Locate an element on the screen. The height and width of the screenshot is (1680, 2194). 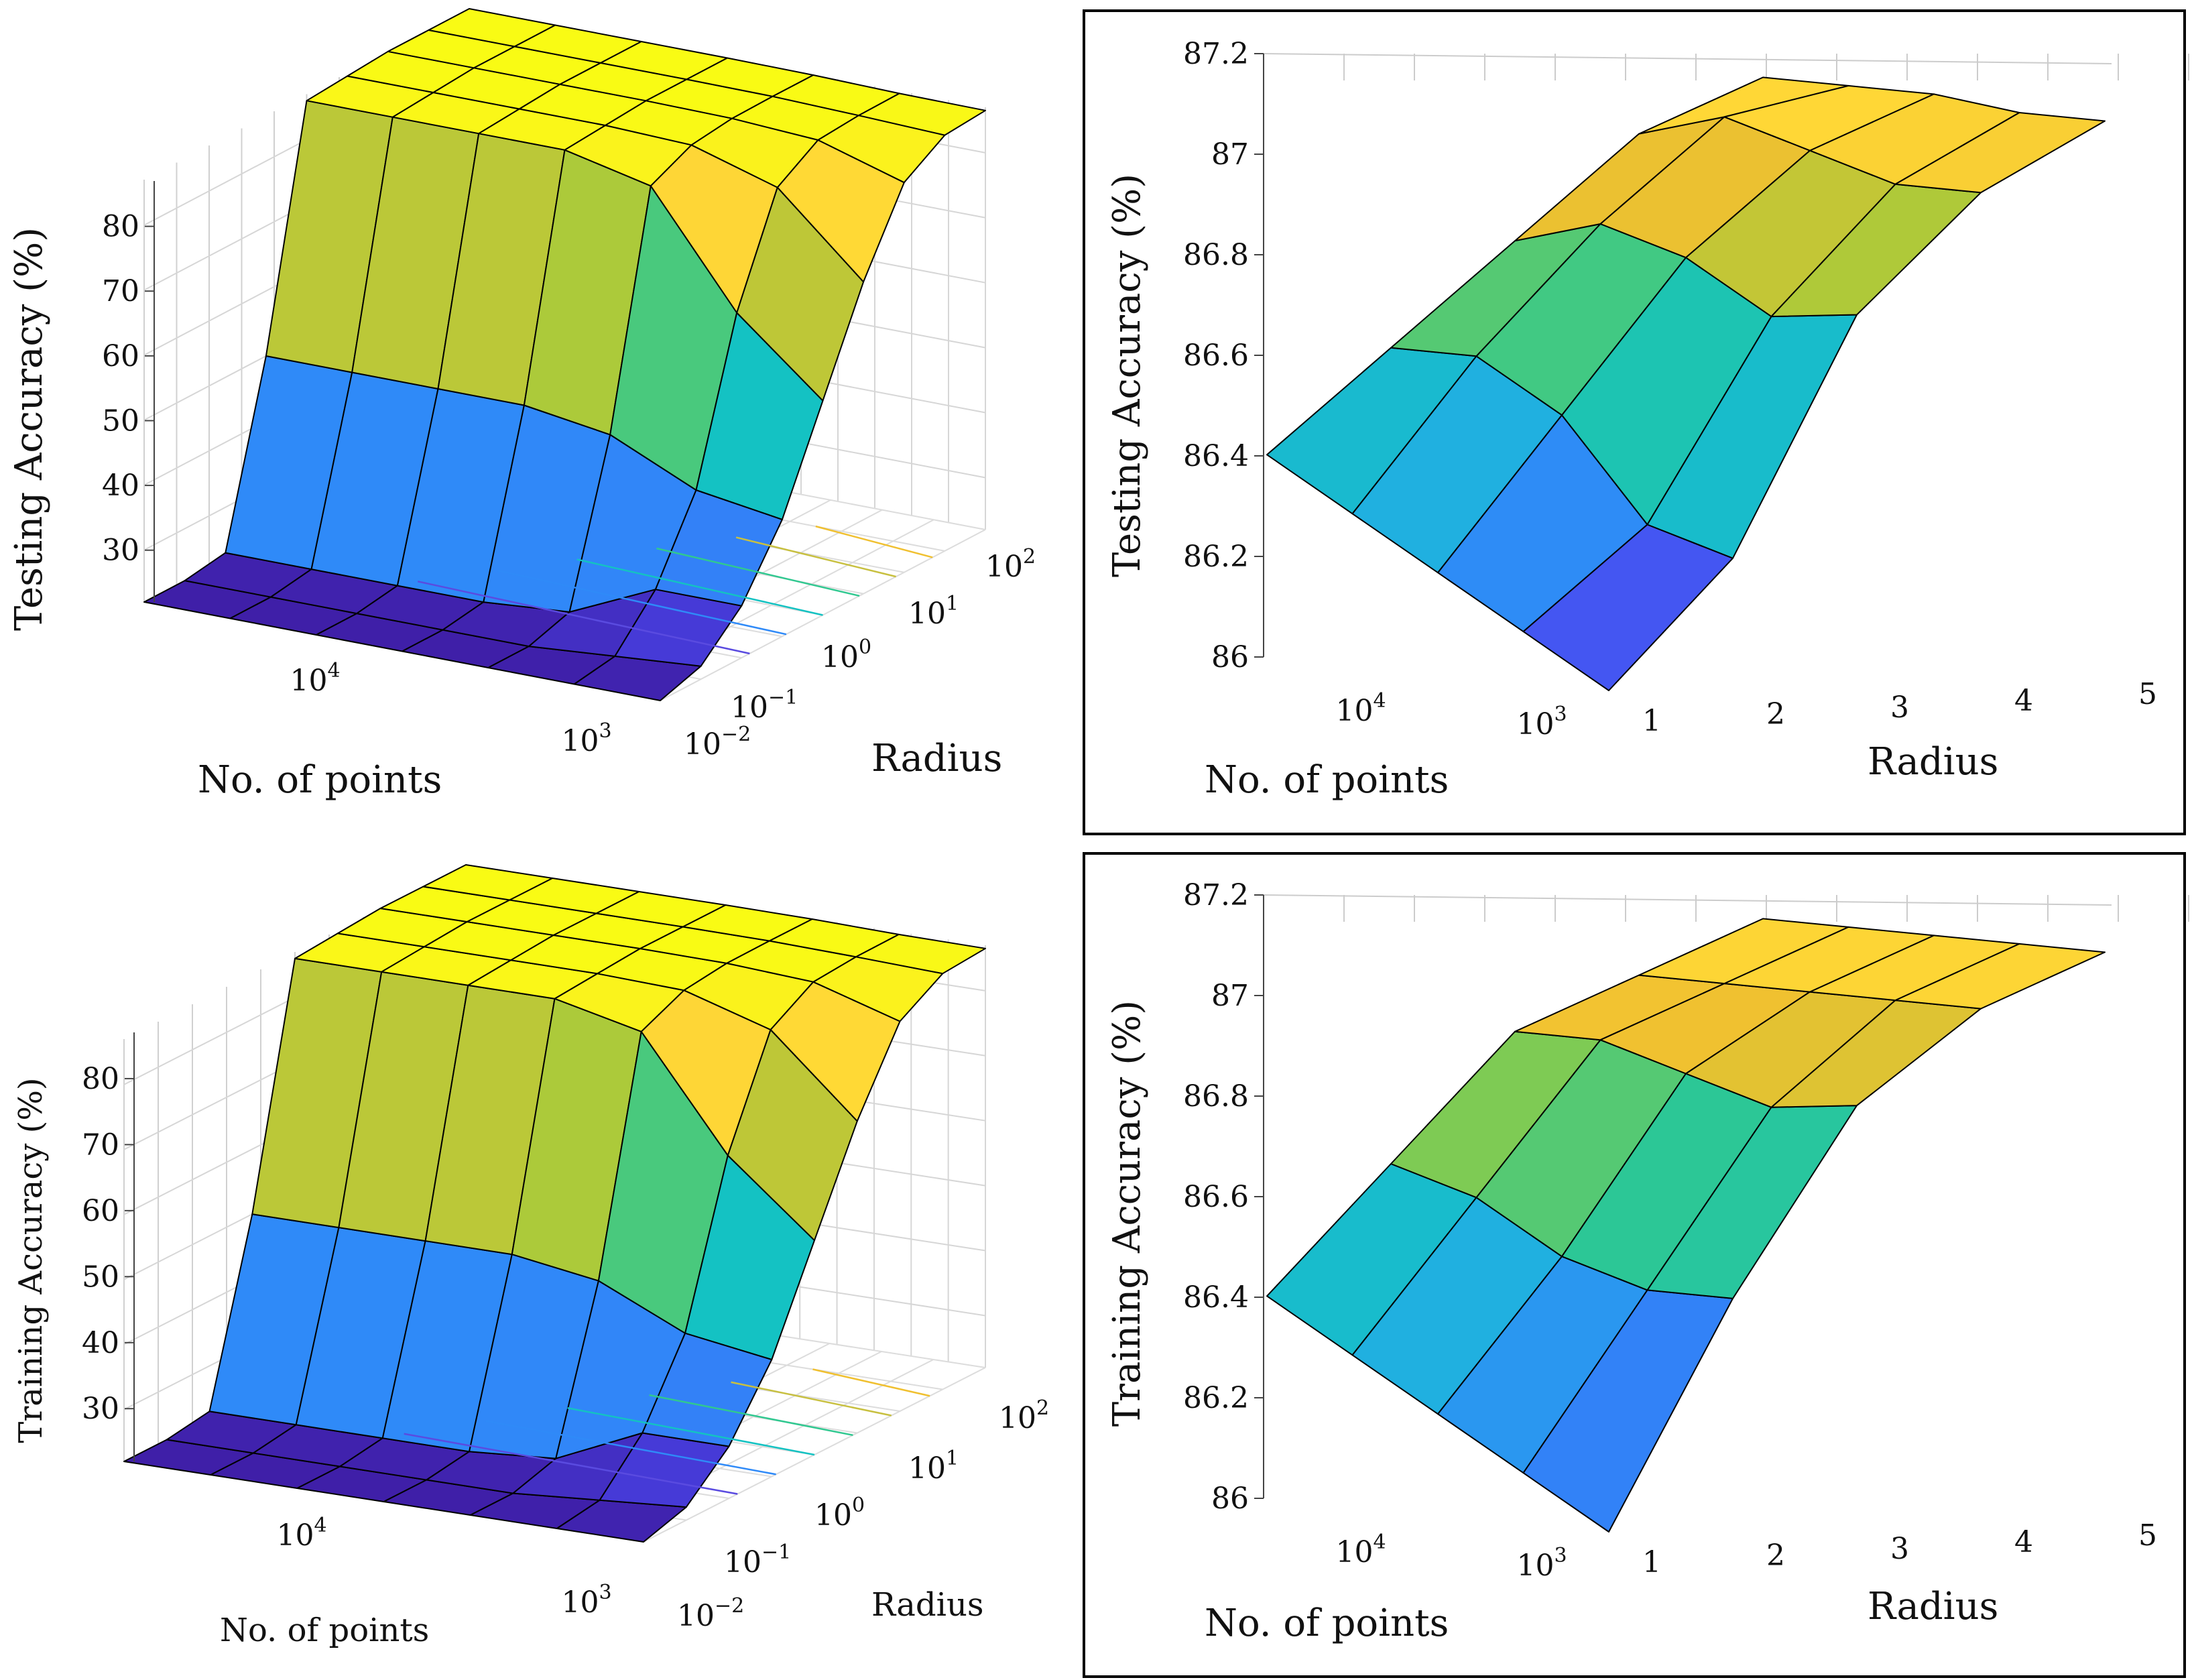
ylabel-top-left: Radius is located at coordinates (937, 758).